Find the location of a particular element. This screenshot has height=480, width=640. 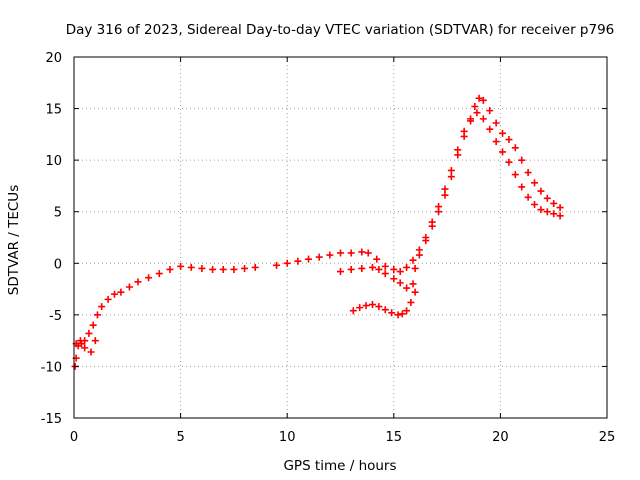

x-axis-label: GPS time / hours is located at coordinates (339, 466).